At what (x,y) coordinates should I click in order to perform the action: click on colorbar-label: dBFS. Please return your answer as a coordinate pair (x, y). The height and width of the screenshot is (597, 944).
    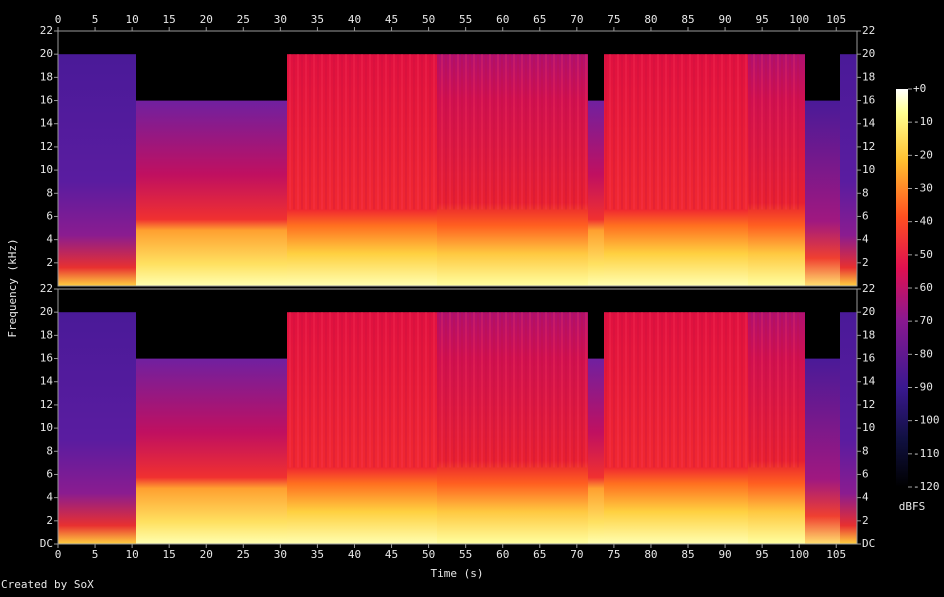
    Looking at the image, I should click on (912, 506).